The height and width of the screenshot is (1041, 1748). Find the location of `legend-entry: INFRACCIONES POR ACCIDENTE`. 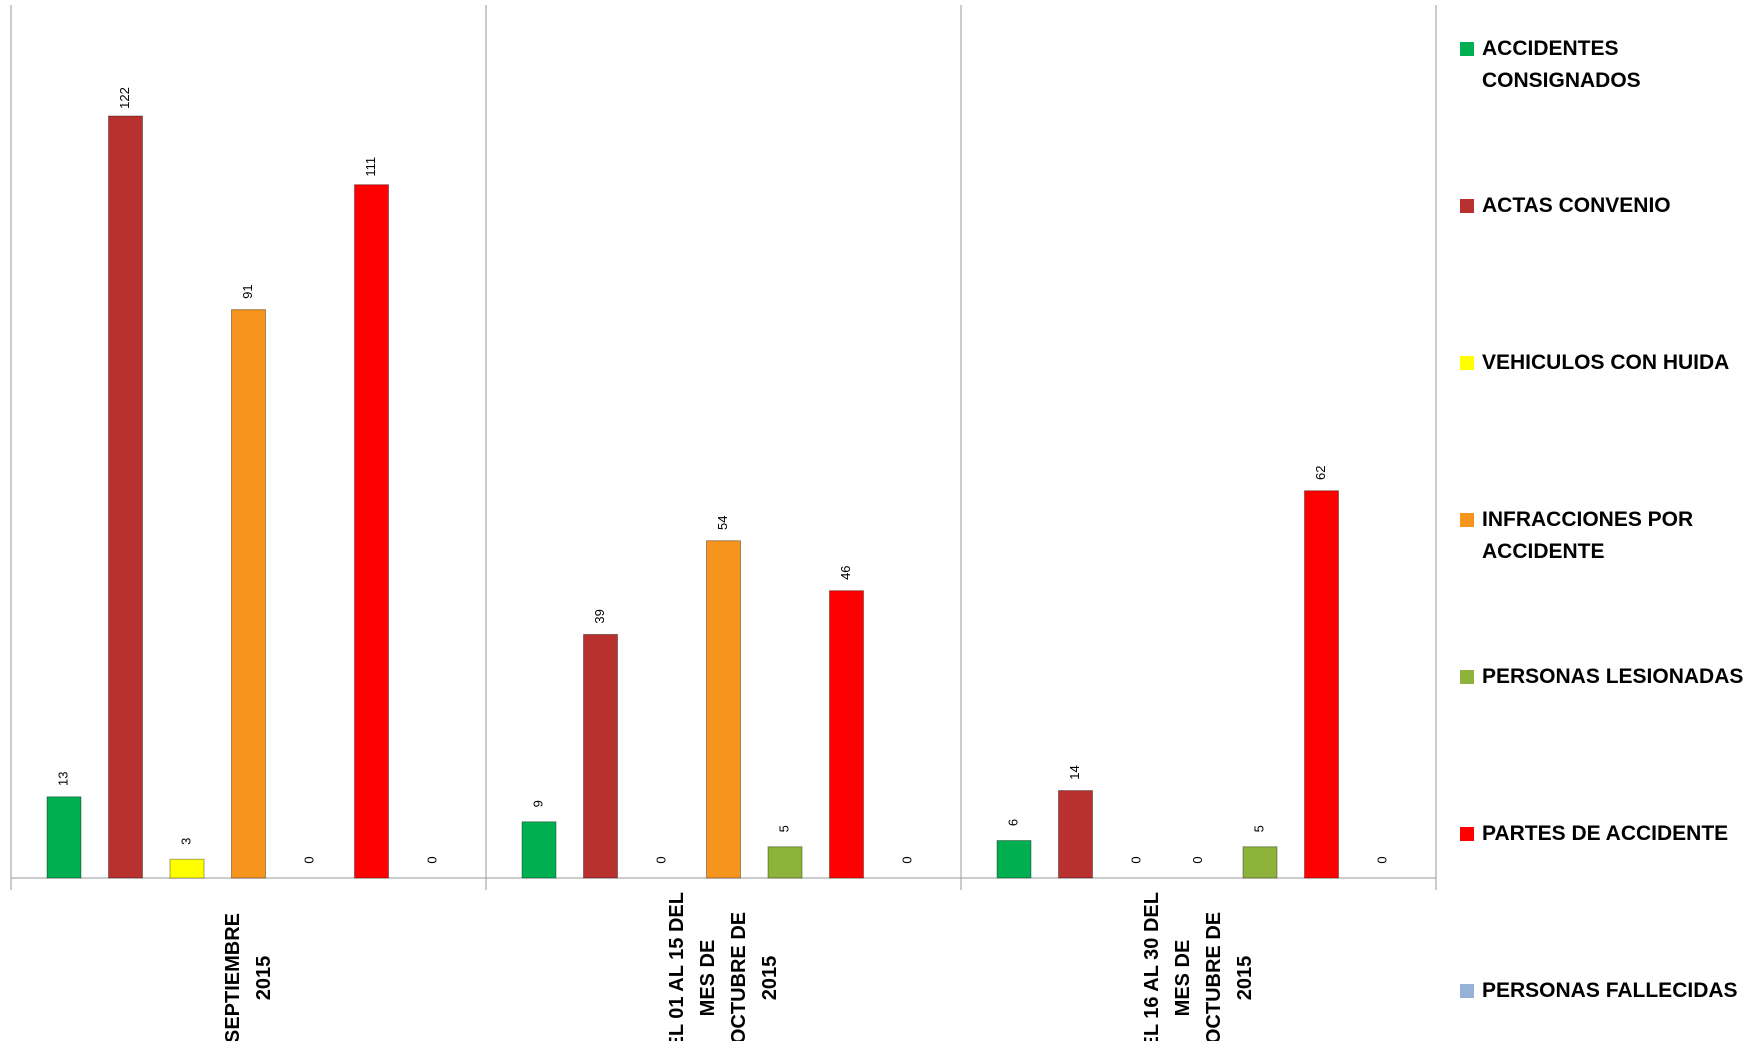

legend-entry: INFRACCIONES POR ACCIDENTE is located at coordinates (1604, 536).